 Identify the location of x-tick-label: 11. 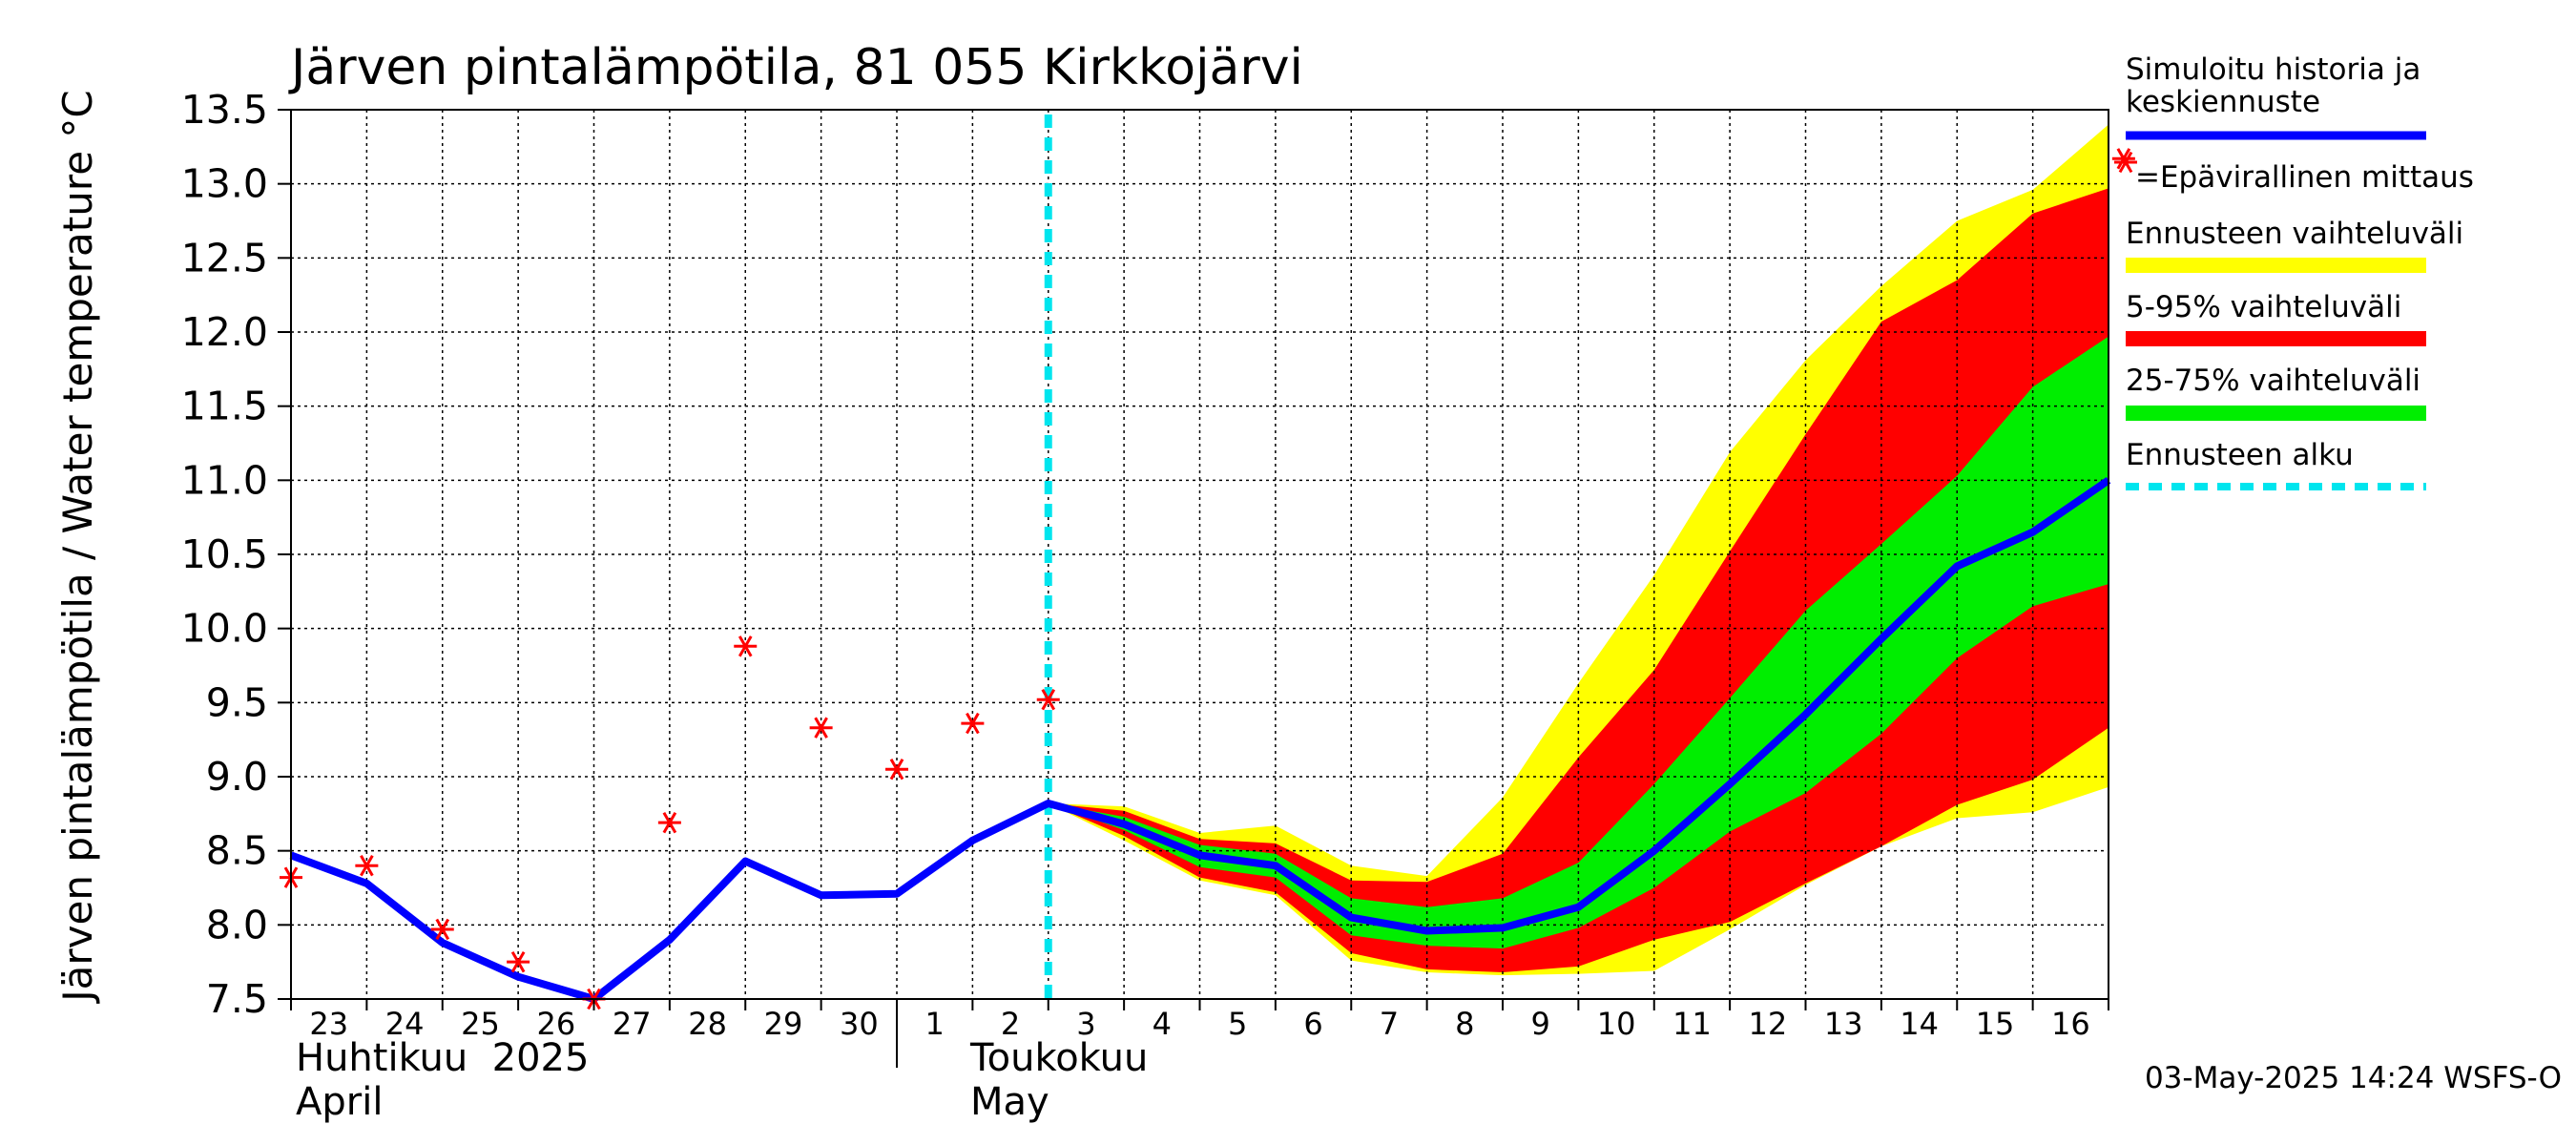
(1692, 1024).